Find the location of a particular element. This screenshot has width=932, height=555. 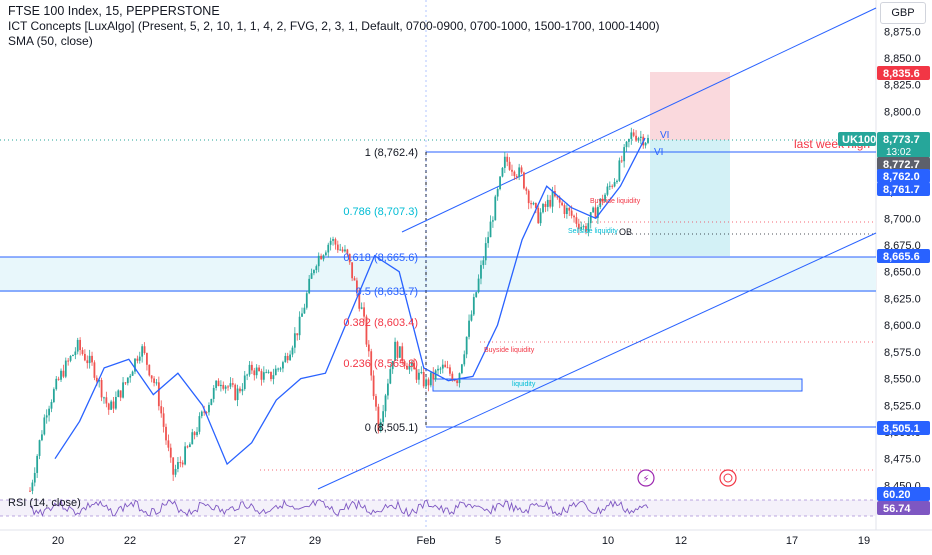

fib-label-f236: 0.236 (8,565.8) is located at coordinates (380, 364).